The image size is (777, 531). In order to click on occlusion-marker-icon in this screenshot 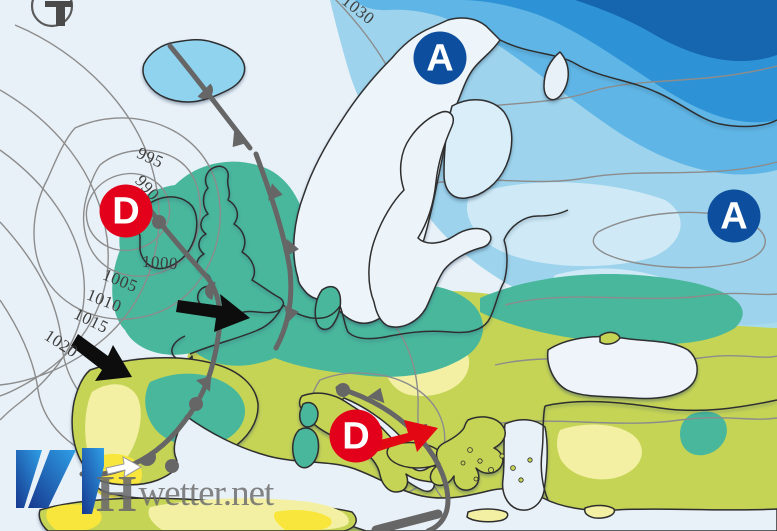, I will do `click(52, 14)`.